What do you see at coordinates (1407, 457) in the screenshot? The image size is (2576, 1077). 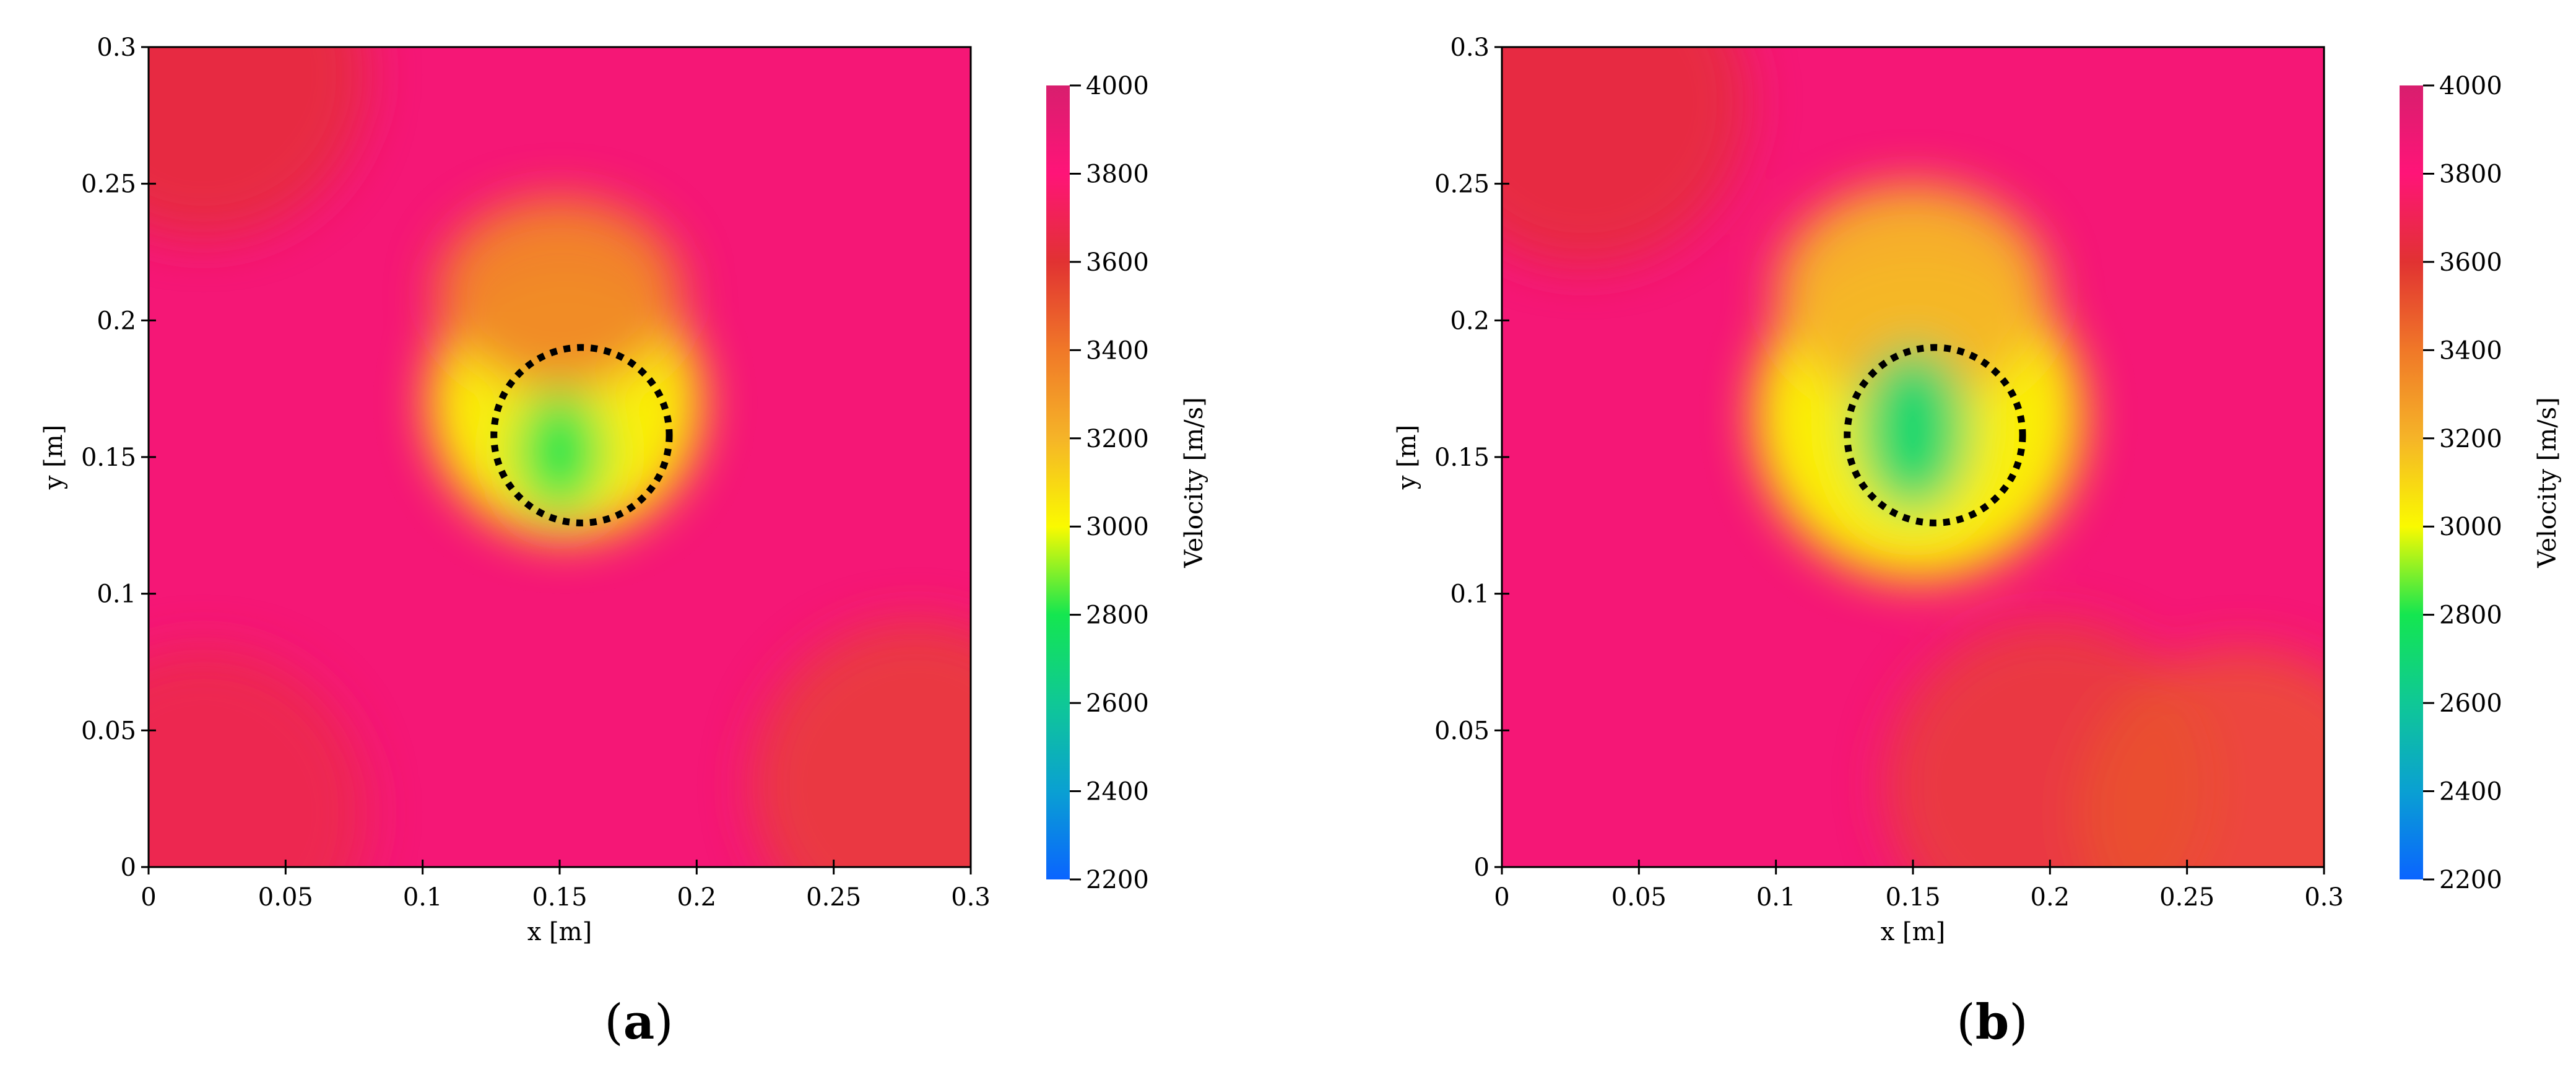 I see `y-axis-label-b: y [m]` at bounding box center [1407, 457].